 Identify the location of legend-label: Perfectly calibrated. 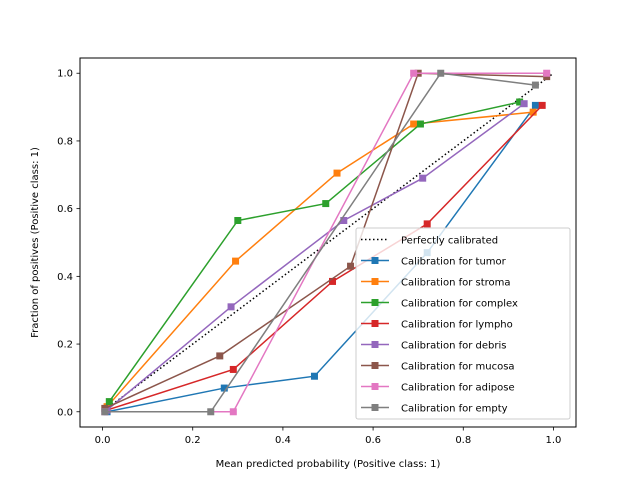
(449, 241).